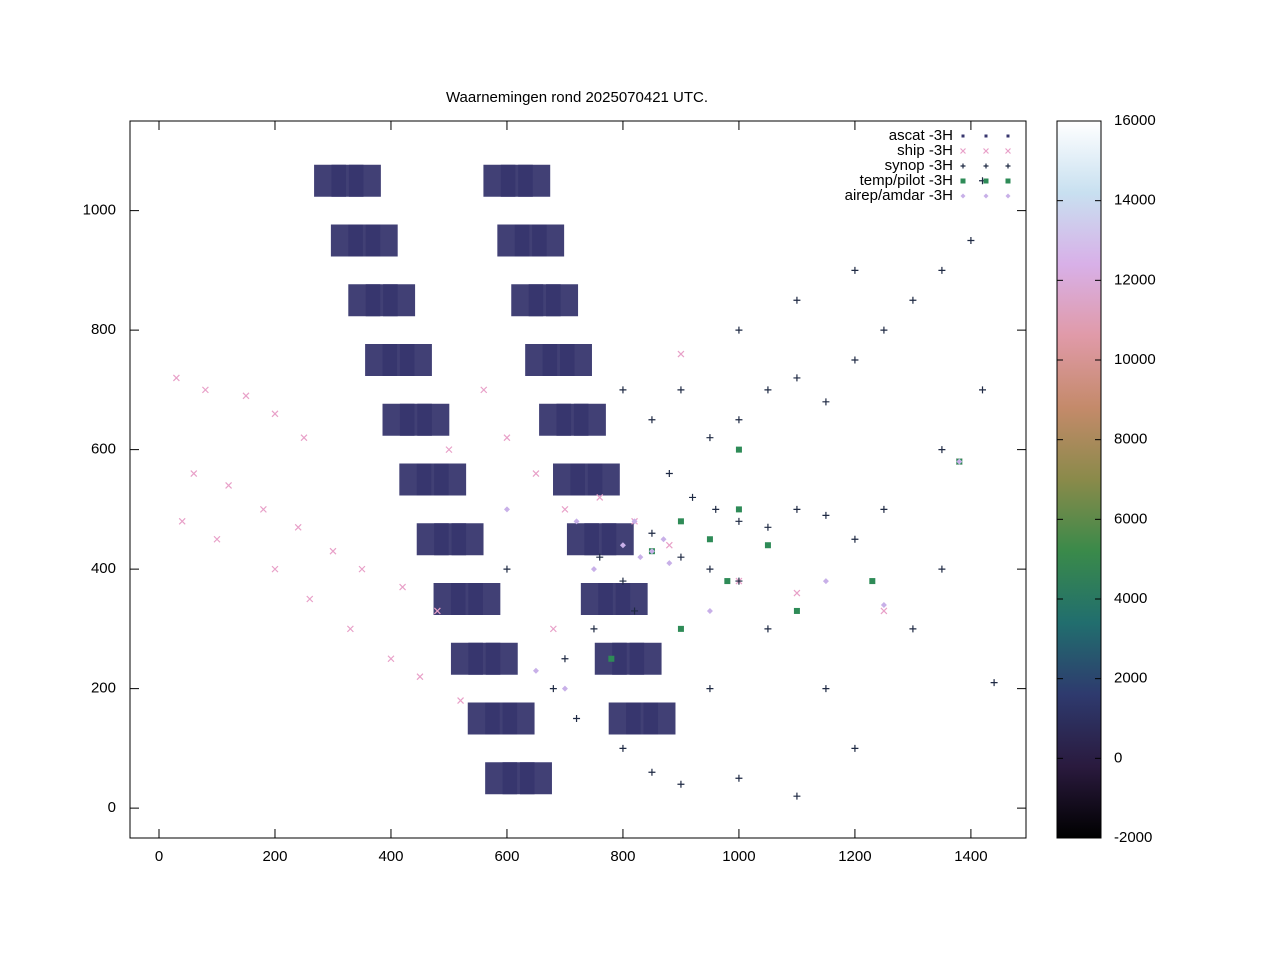  What do you see at coordinates (919, 165) in the screenshot?
I see `legend-label: synop -3H` at bounding box center [919, 165].